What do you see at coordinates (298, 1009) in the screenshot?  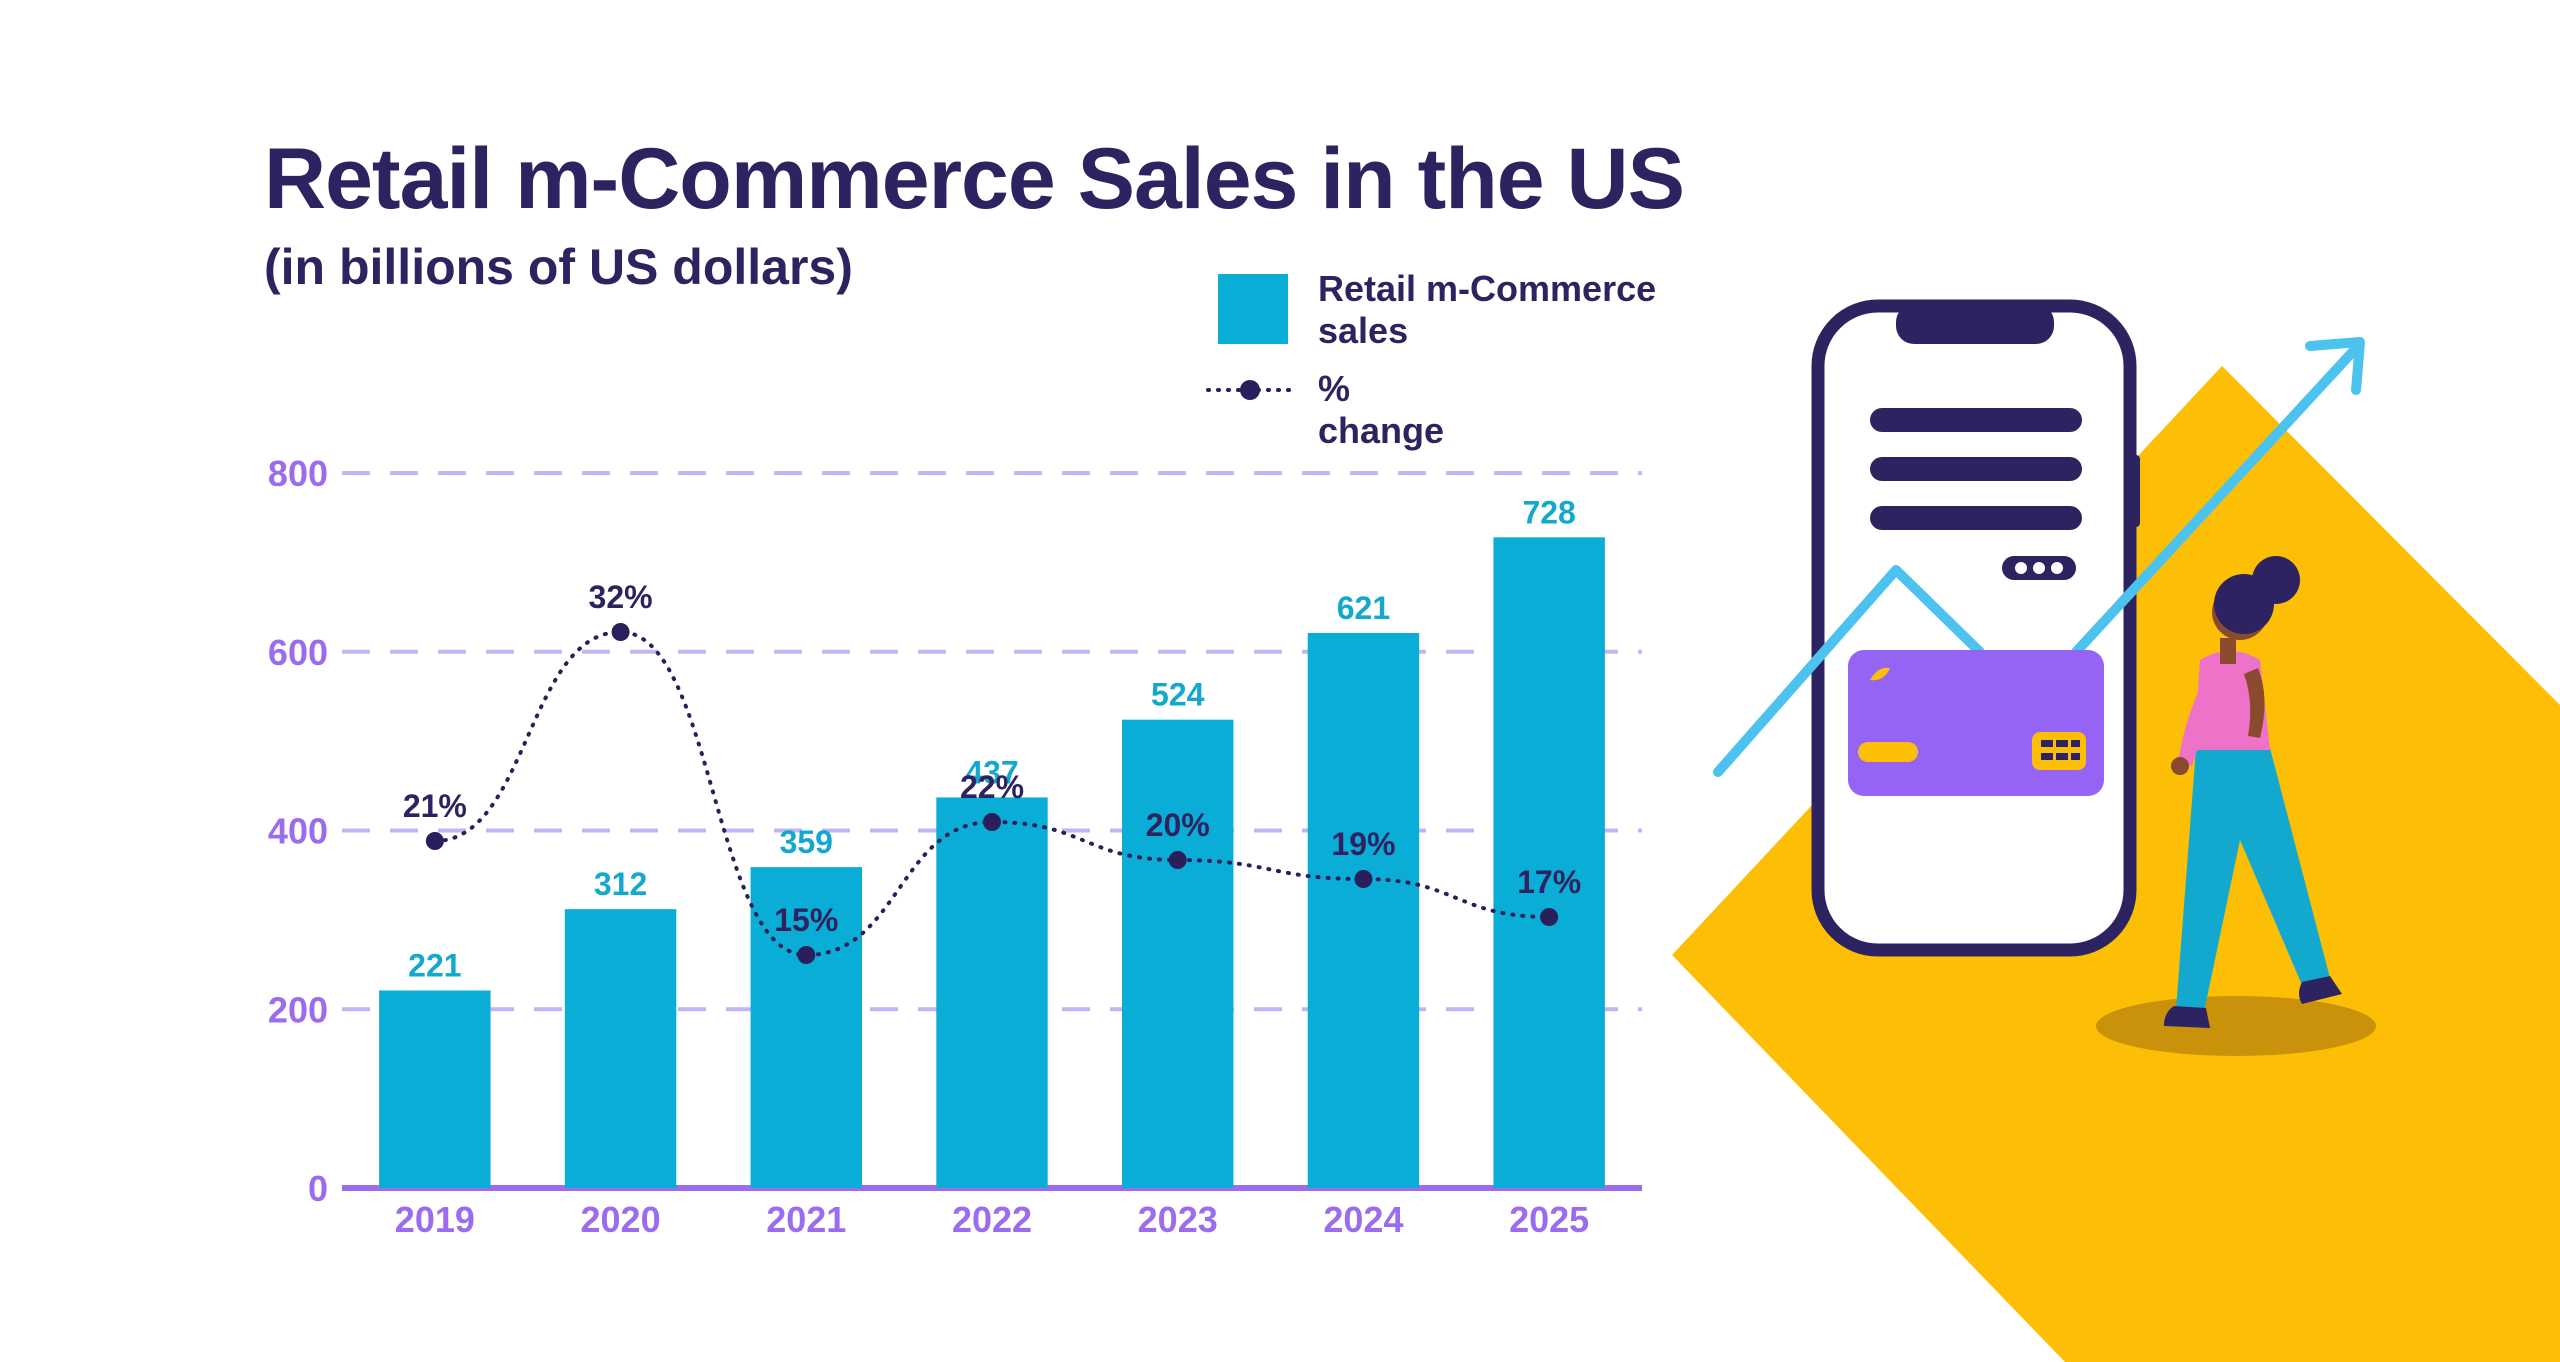 I see `y-tick-label: 200` at bounding box center [298, 1009].